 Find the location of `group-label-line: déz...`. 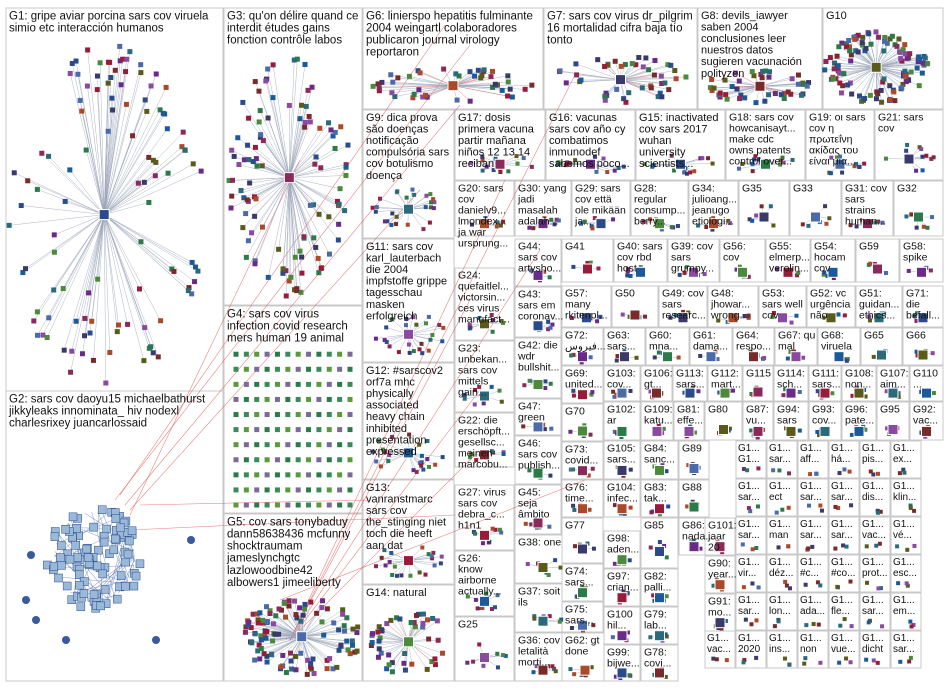

group-label-line: déz... is located at coordinates (781, 573).